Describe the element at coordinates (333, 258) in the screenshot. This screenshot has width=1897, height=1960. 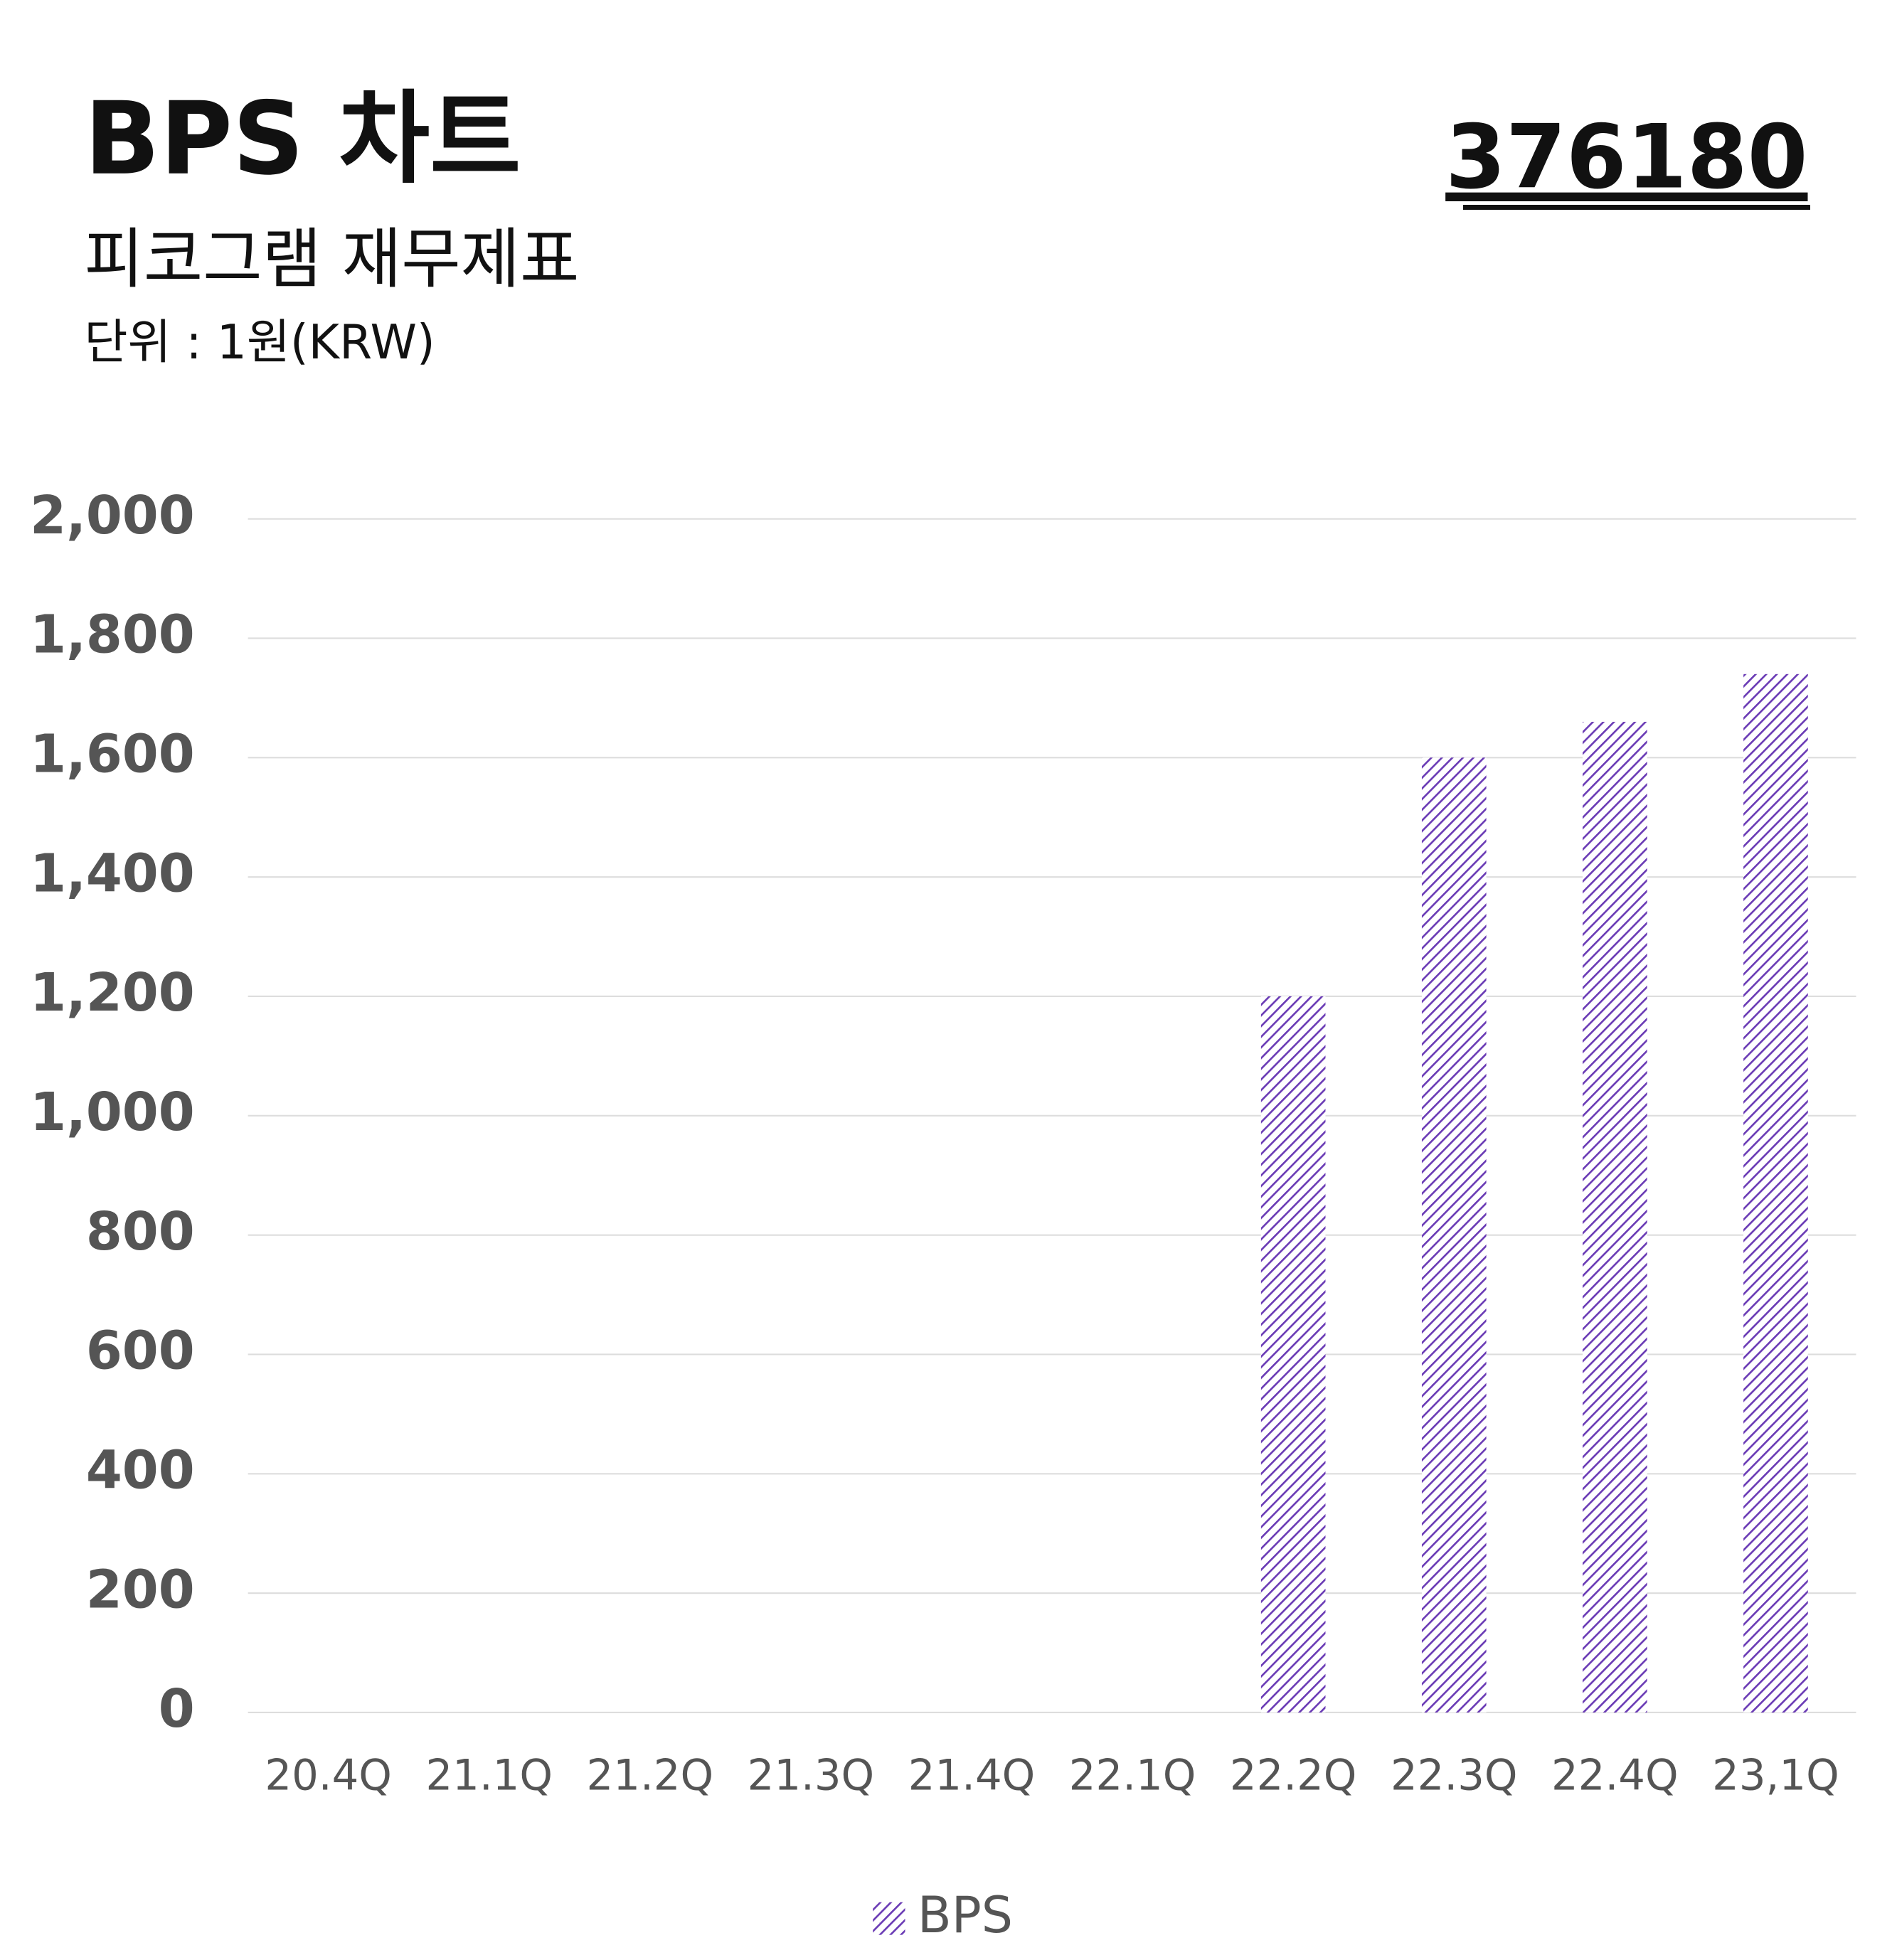
I see `chart-subtitle: 피코그램 재무제표` at that location.